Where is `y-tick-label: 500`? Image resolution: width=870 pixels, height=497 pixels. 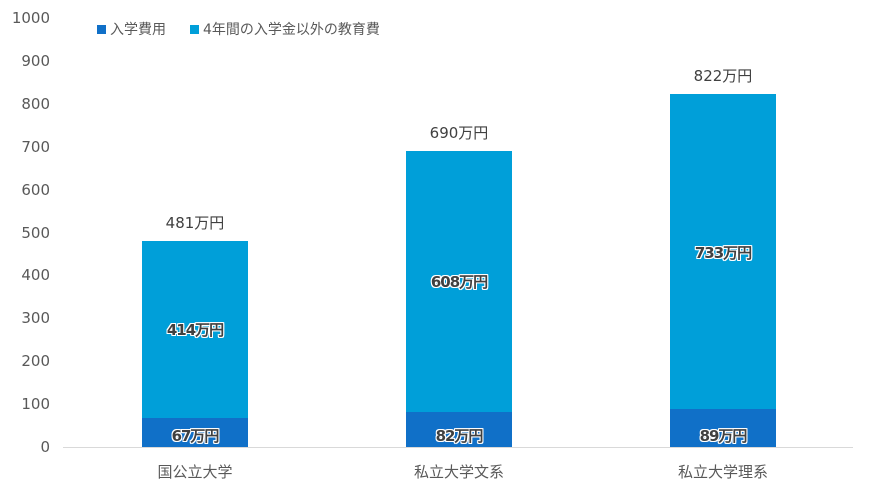 y-tick-label: 500 is located at coordinates (35, 232).